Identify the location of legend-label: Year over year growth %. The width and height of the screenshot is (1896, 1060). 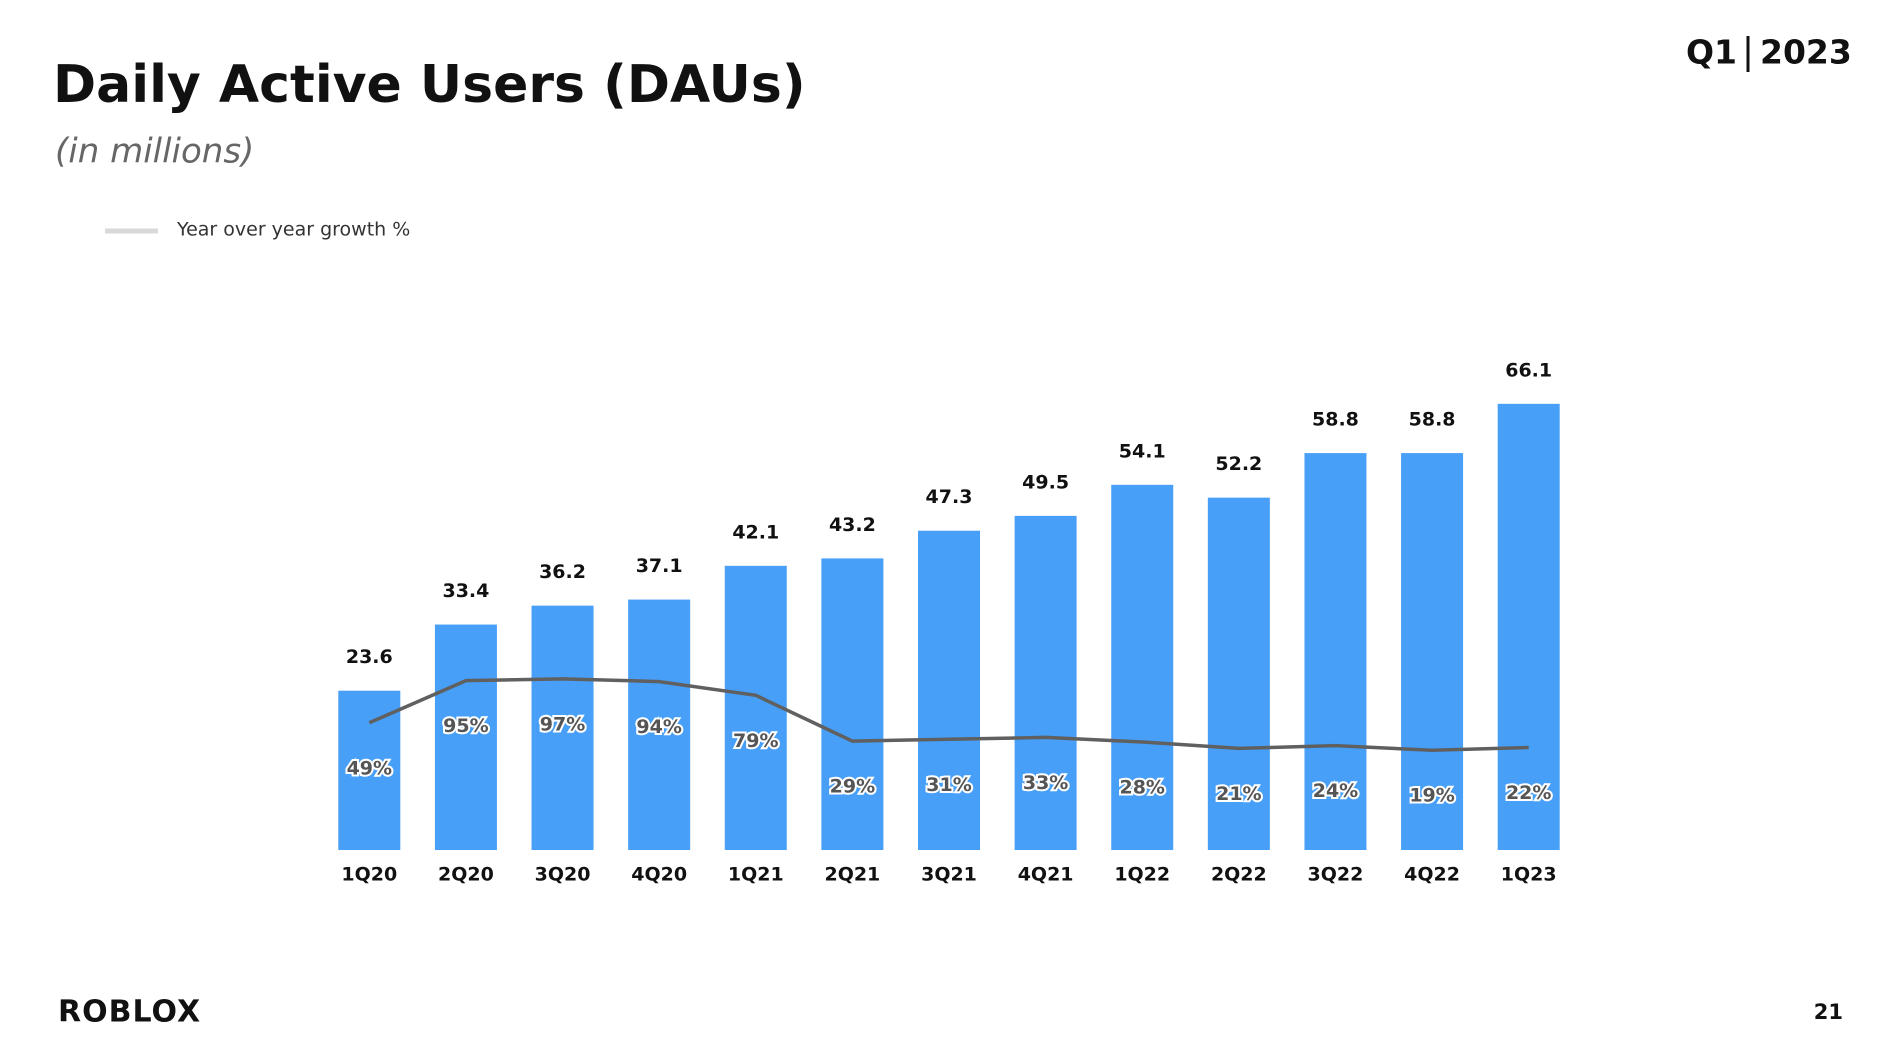
(293, 230).